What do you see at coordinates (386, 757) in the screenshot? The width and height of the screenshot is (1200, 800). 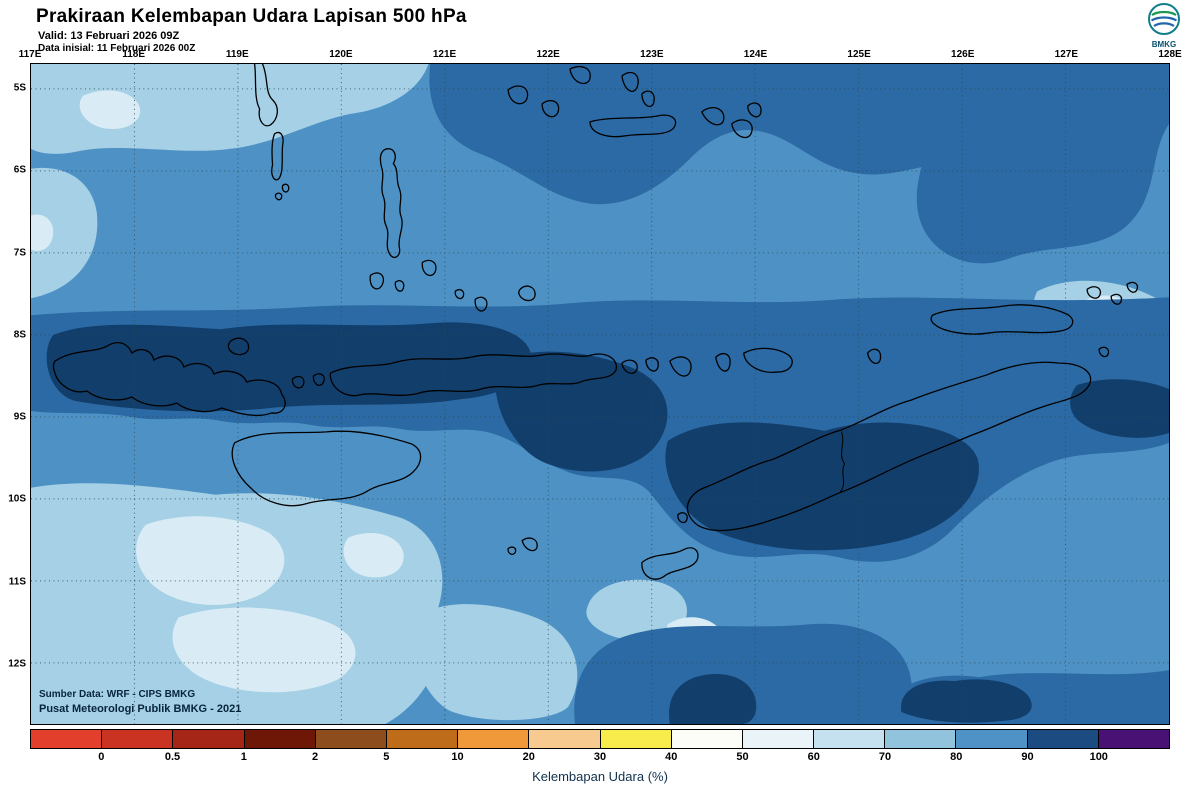 I see `colorbar-tick: 5` at bounding box center [386, 757].